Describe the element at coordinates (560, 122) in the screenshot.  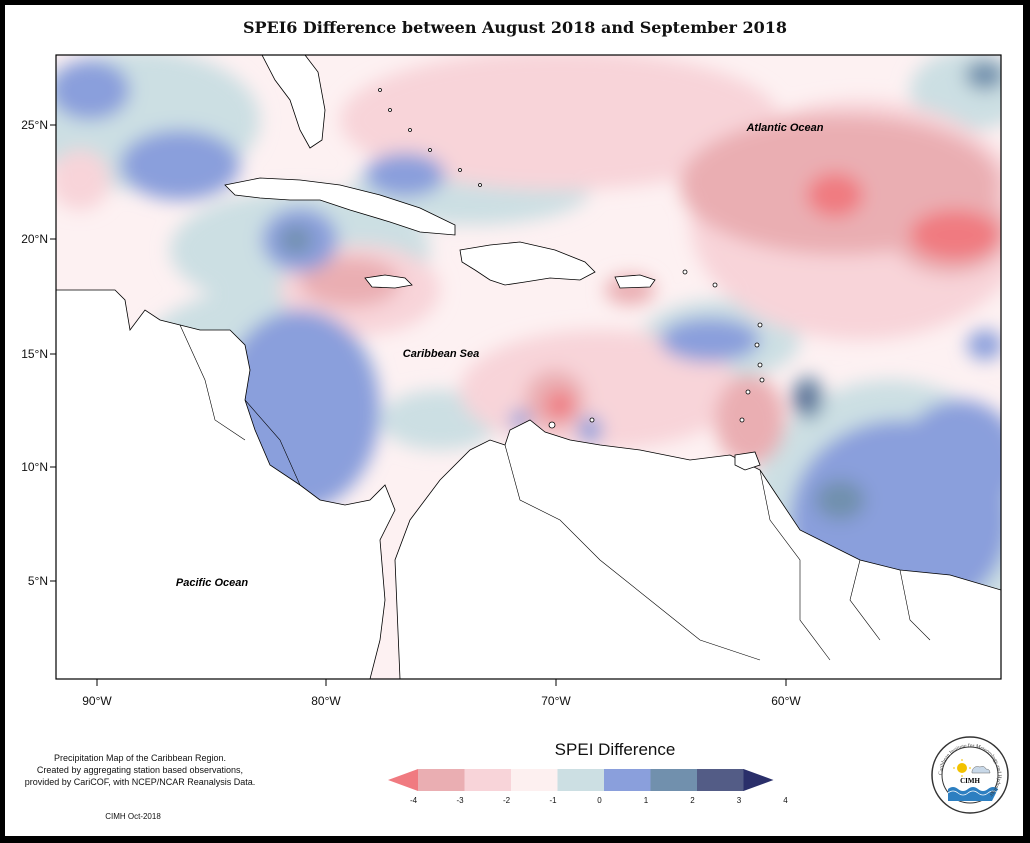
I see `pink-zone-atlantic` at that location.